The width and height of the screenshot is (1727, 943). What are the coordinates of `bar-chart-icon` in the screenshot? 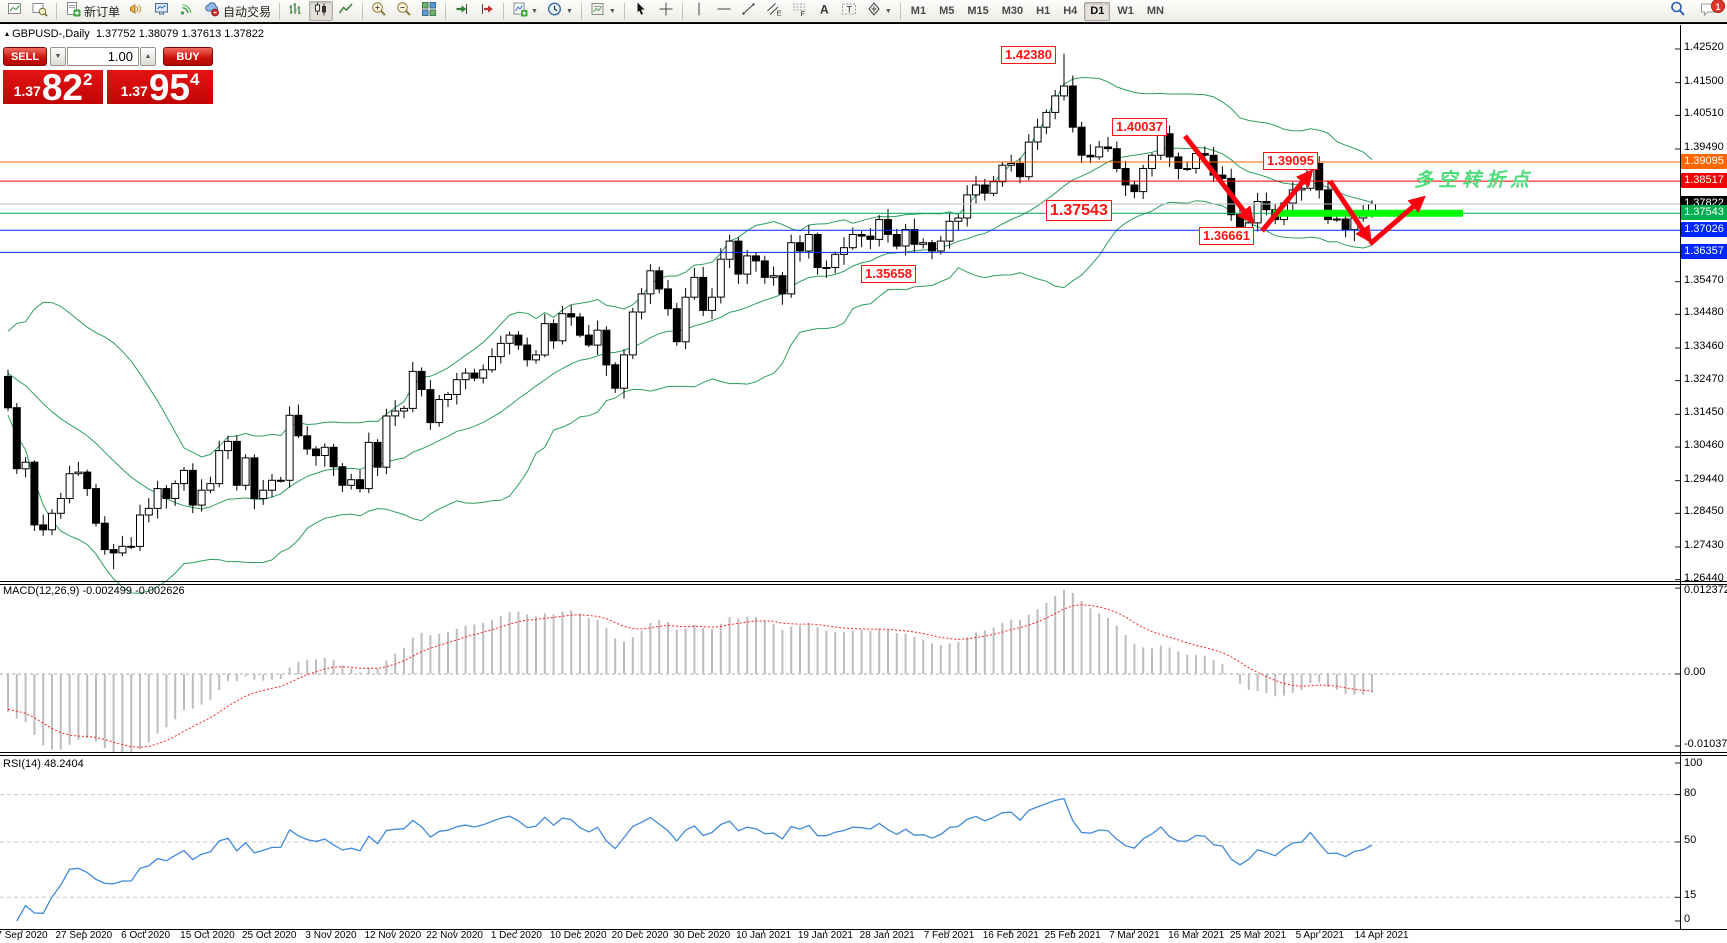 It's located at (296, 11).